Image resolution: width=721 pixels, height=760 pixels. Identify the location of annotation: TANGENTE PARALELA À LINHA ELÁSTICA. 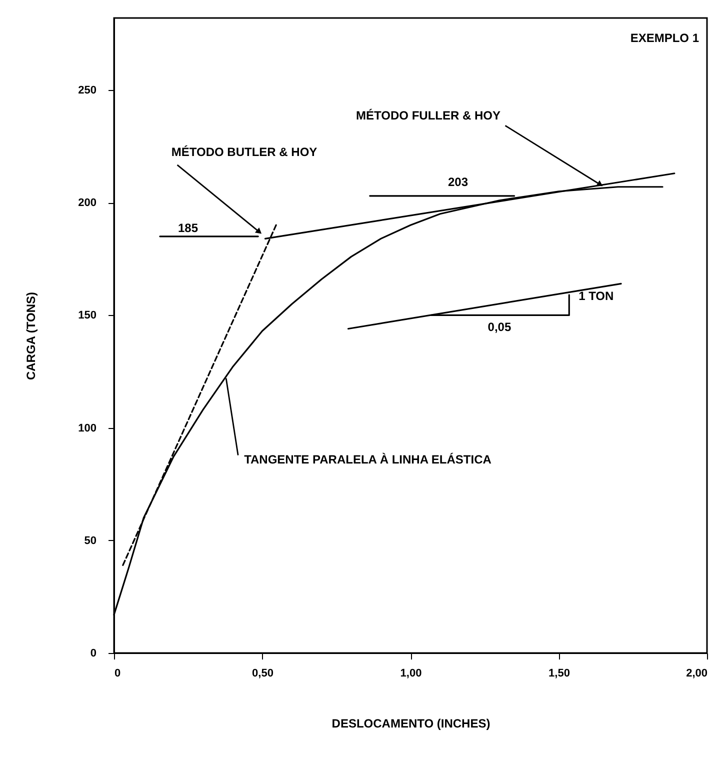
(368, 459).